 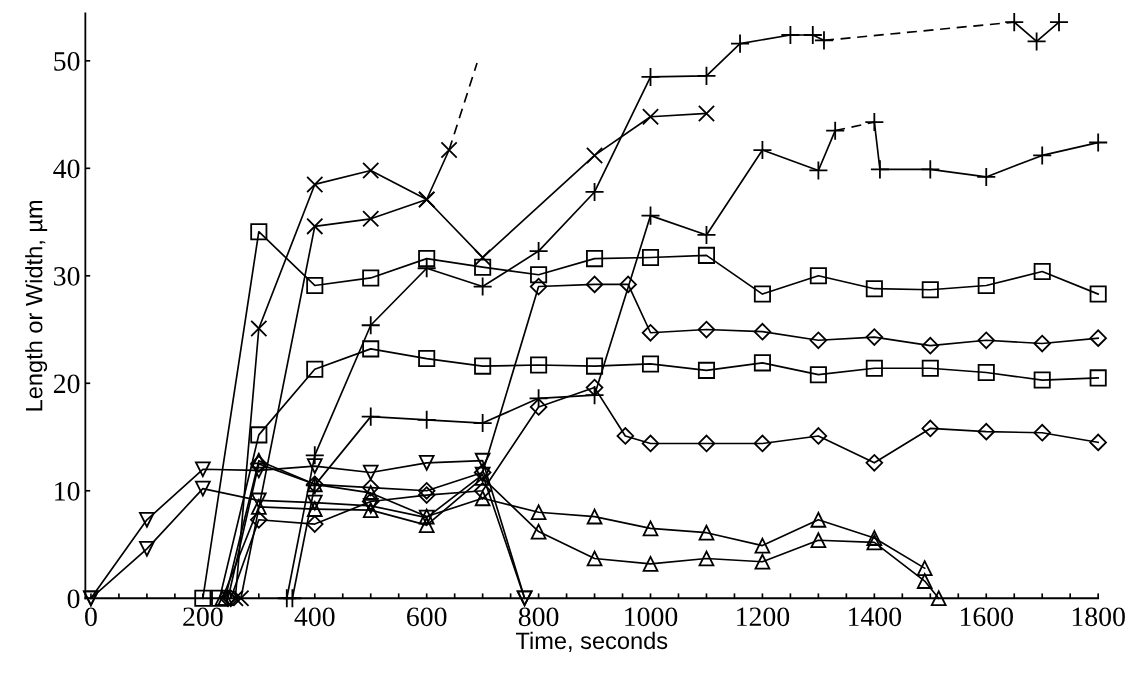 I want to click on y-tick-label: 0, so click(x=73, y=599).